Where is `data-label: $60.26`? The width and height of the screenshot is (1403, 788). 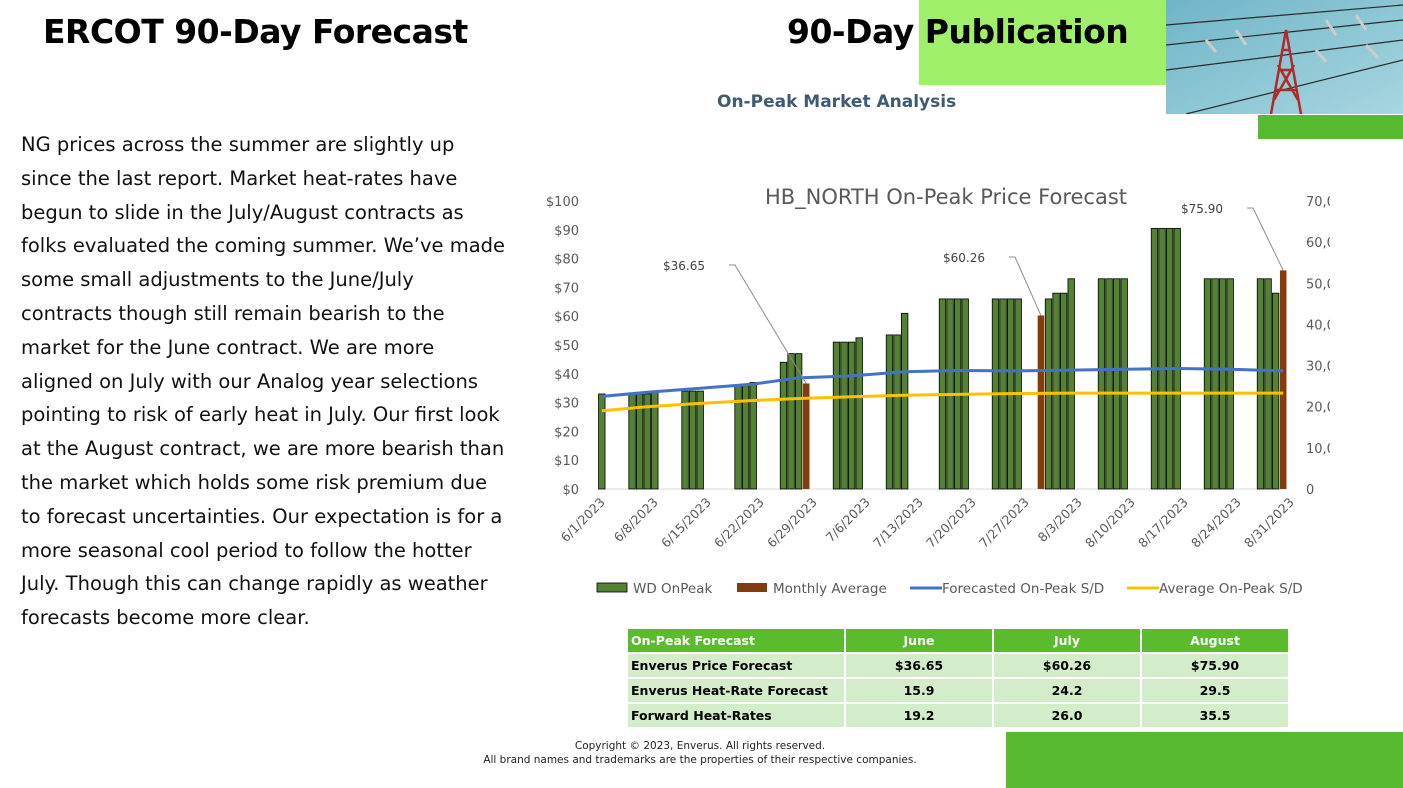
data-label: $60.26 is located at coordinates (964, 258).